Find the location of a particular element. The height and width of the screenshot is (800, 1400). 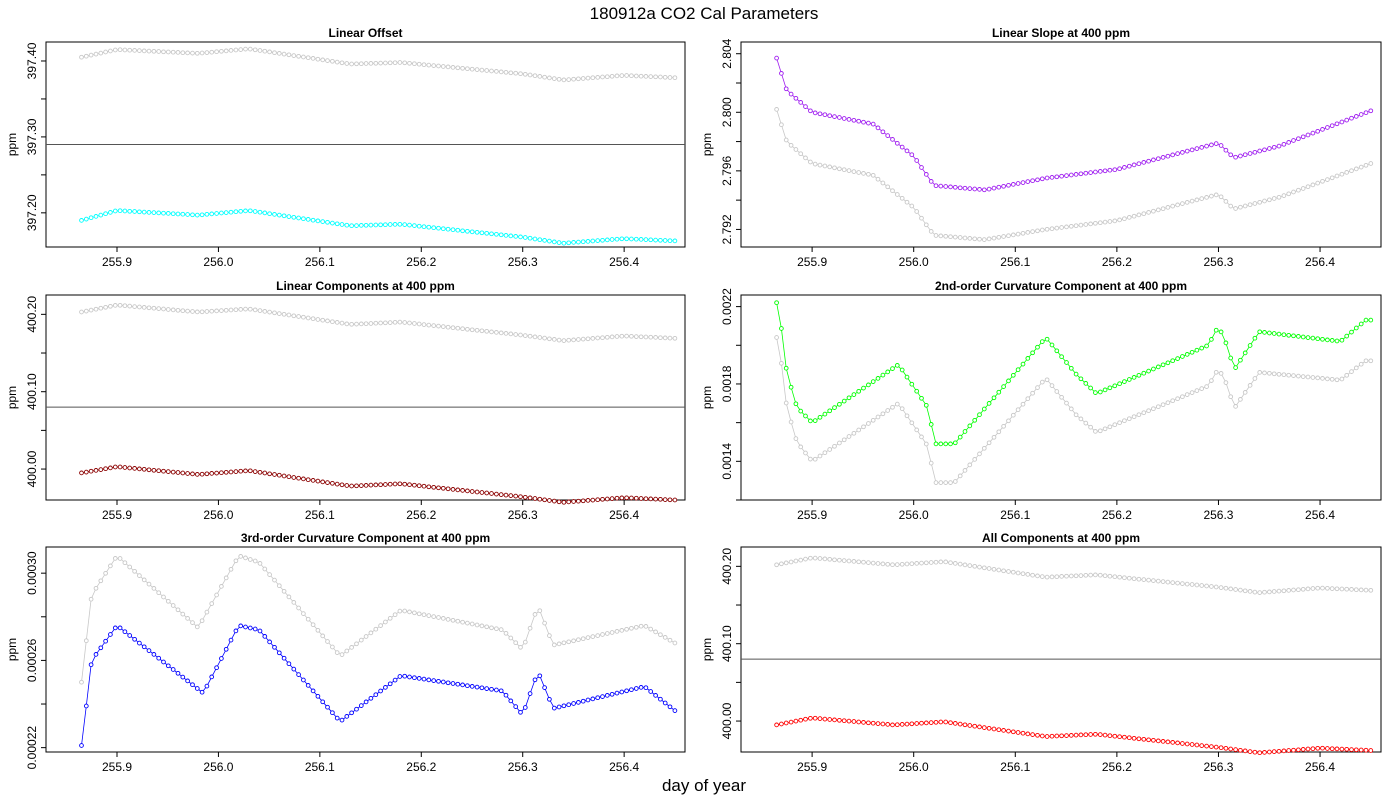

x-tick-label: 256.2 is located at coordinates (1117, 515).